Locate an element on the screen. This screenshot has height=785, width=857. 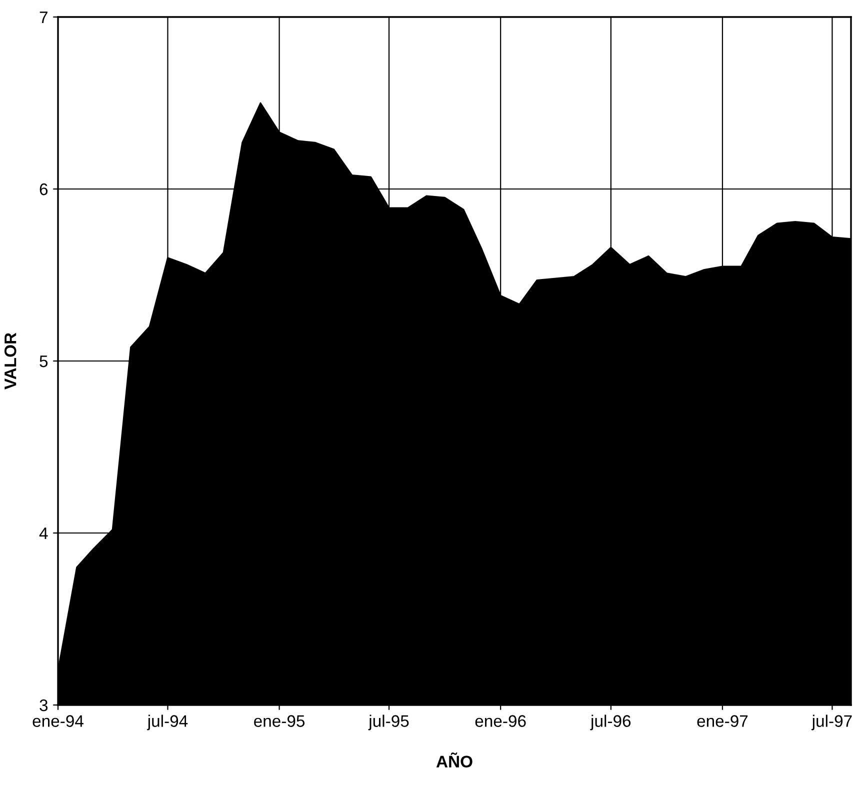
x-tick-label: jul-95 is located at coordinates (388, 722).